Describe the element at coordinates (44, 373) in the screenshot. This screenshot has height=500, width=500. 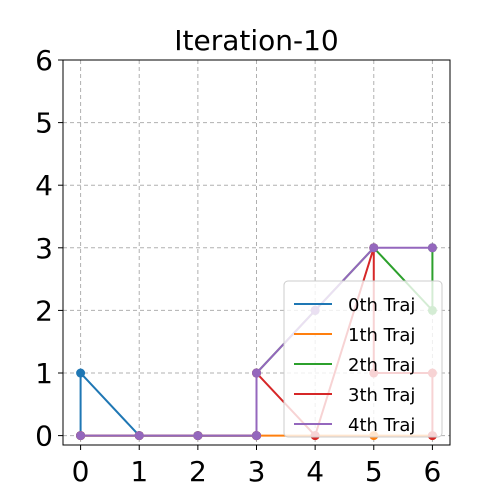
I see `y-tick-label: 1` at that location.